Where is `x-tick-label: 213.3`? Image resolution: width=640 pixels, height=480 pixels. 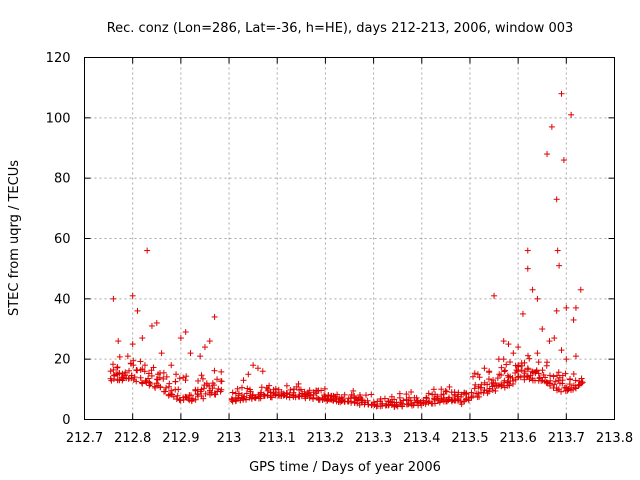
x-tick-label: 213.3 is located at coordinates (373, 438).